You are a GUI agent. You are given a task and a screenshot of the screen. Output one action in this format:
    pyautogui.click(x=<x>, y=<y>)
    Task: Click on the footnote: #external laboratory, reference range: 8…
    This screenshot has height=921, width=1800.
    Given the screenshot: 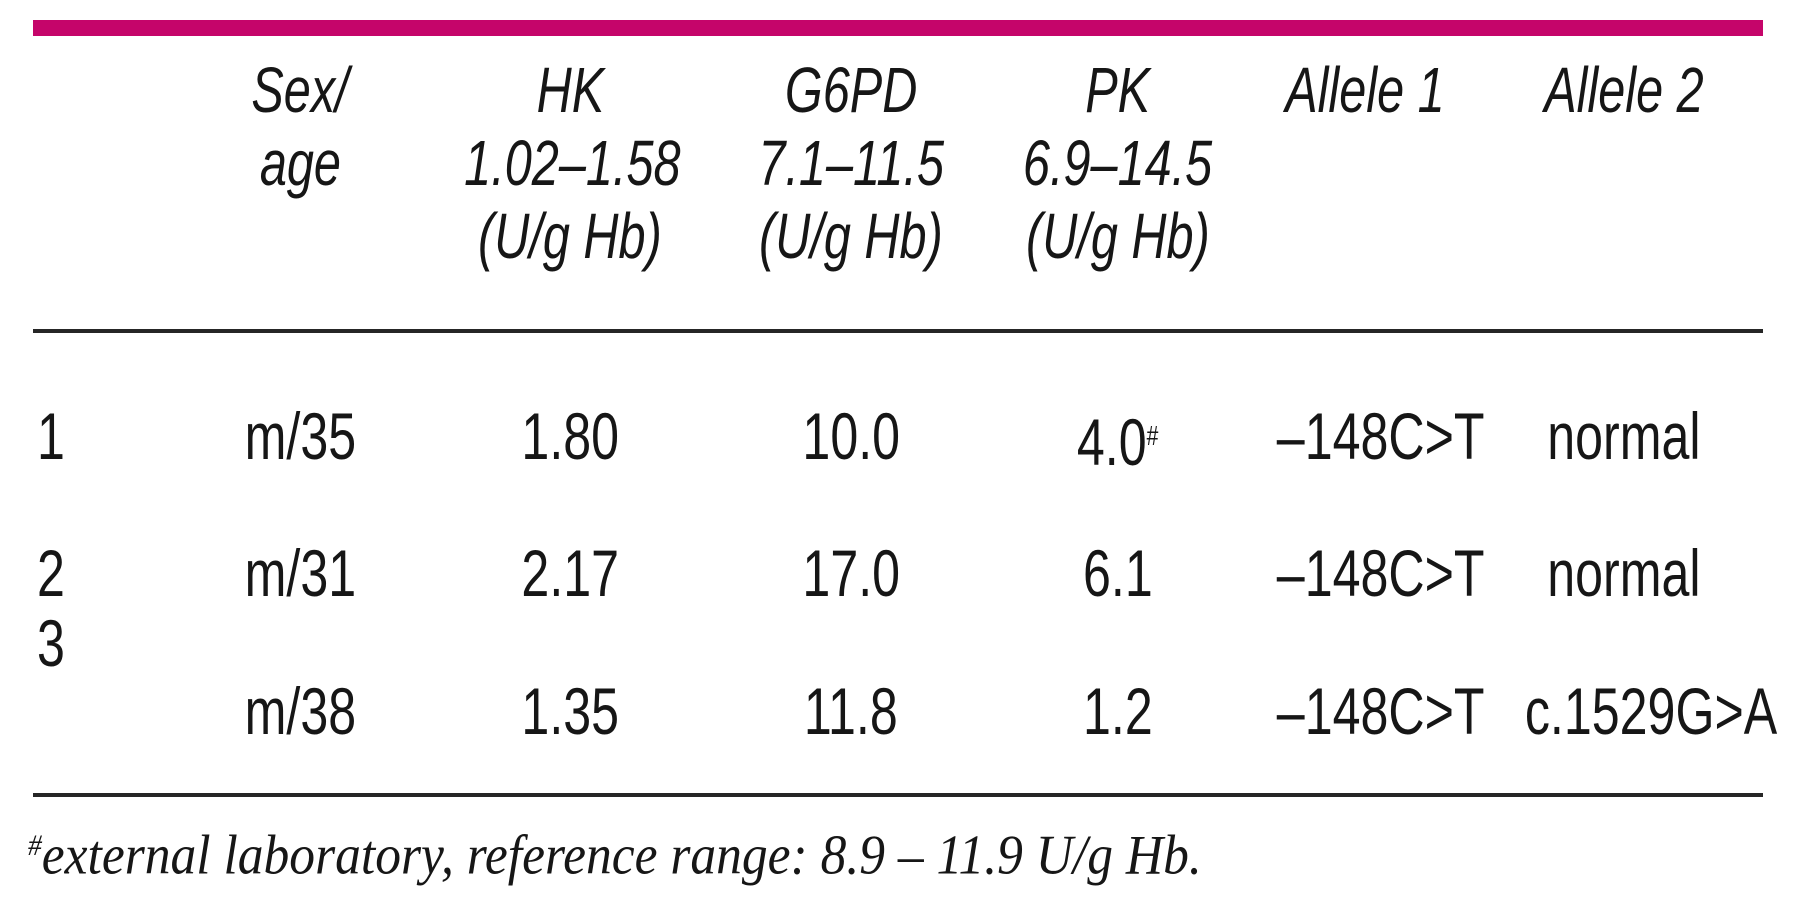 What is the action you would take?
    pyautogui.click(x=615, y=851)
    